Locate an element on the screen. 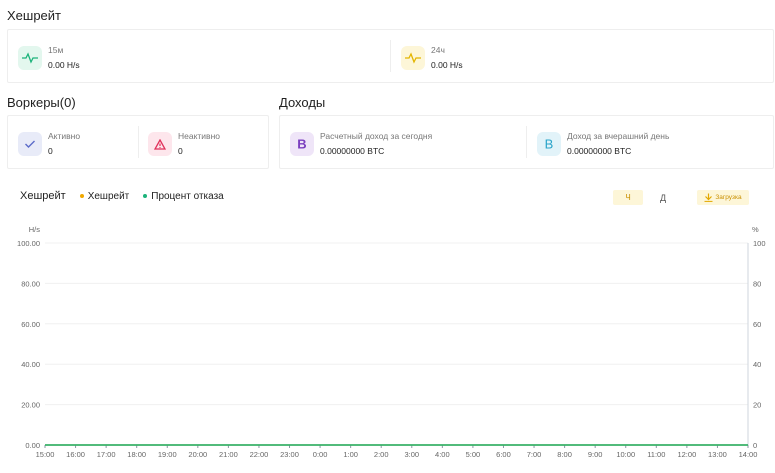  x-tick-label: 0:00 is located at coordinates (320, 454).